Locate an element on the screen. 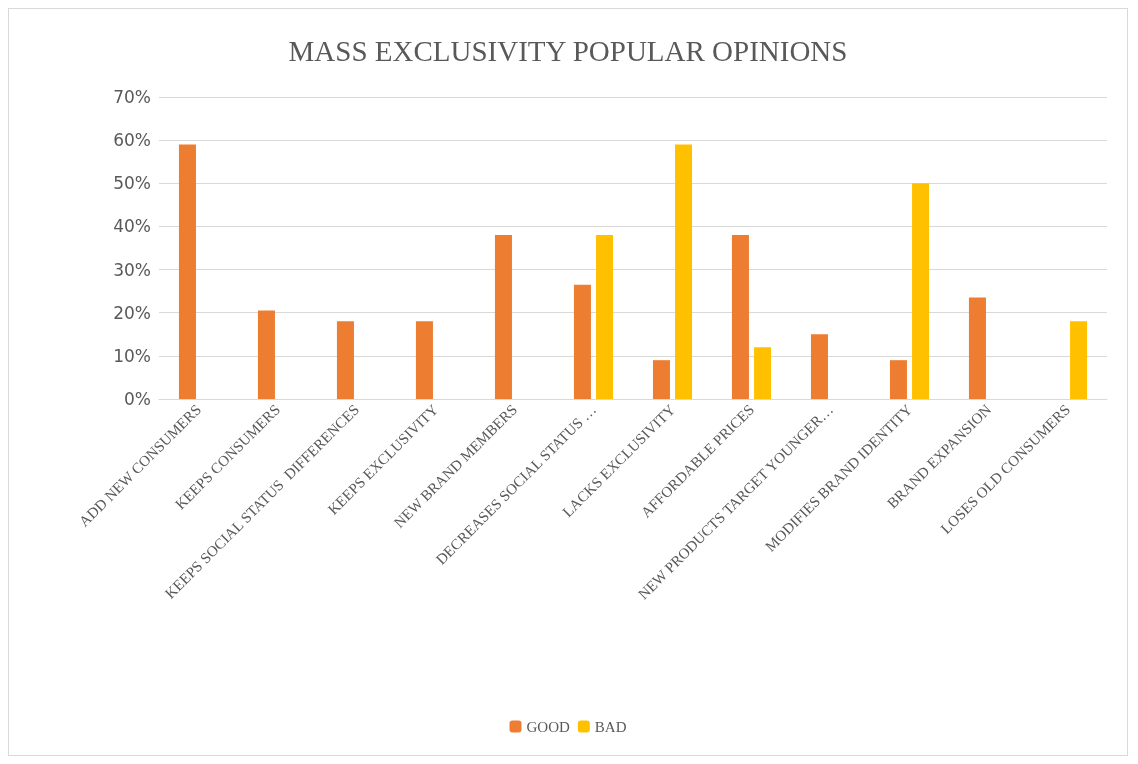  y-tick-label: 70% is located at coordinates (132, 97).